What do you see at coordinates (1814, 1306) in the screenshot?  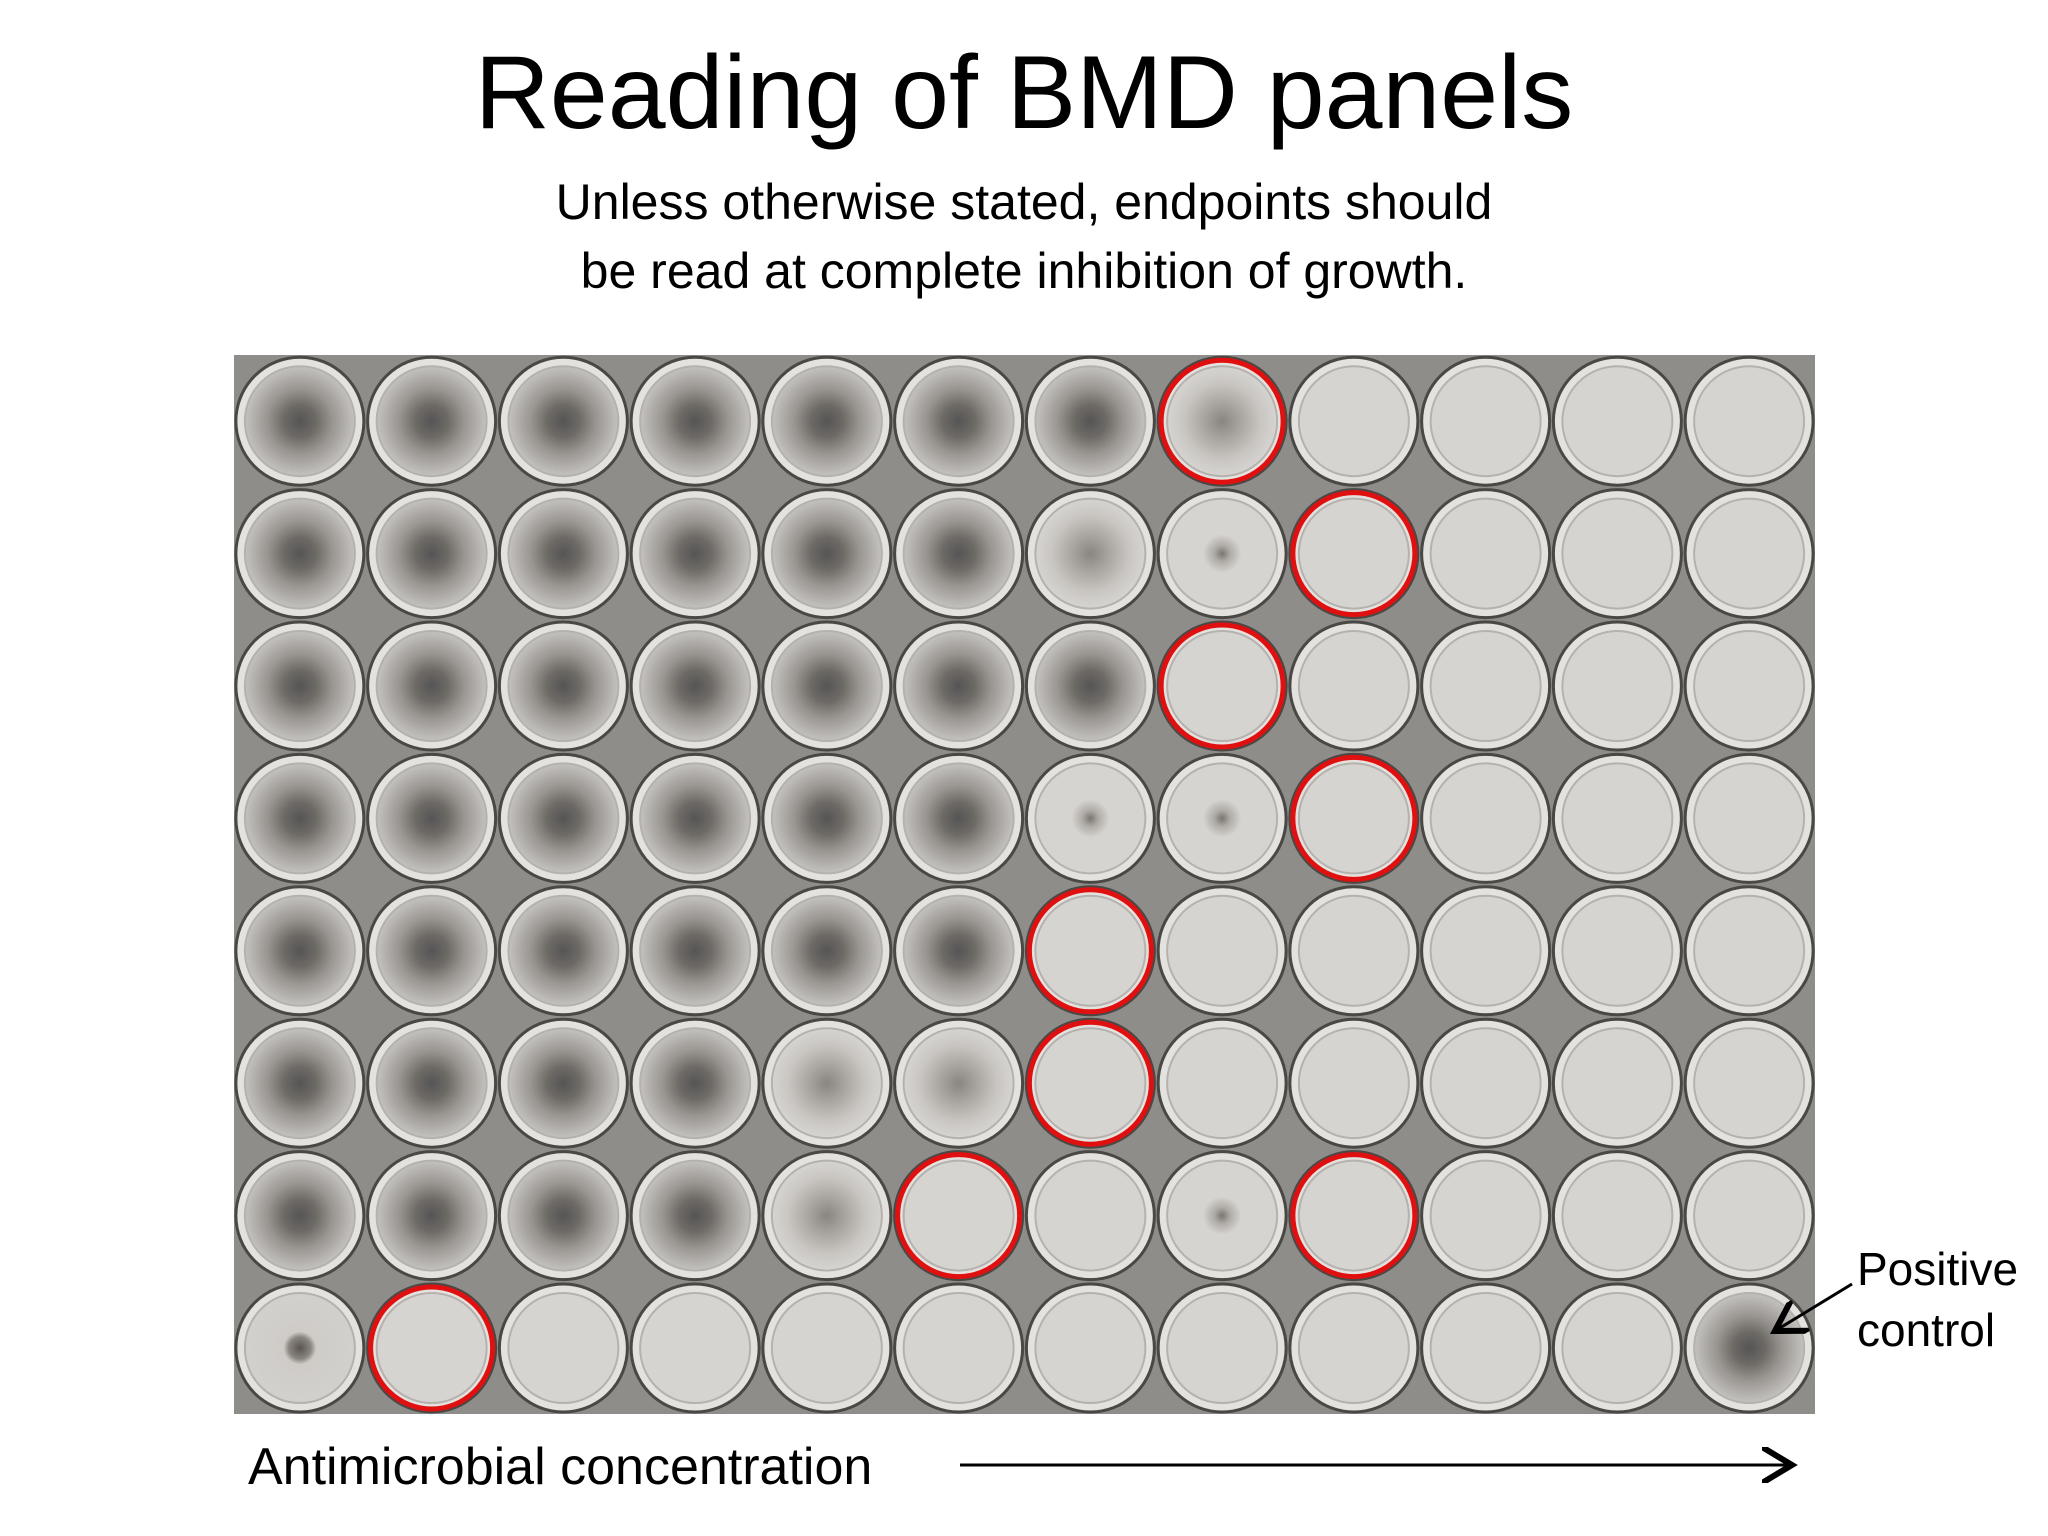 I see `annotation-arrow` at bounding box center [1814, 1306].